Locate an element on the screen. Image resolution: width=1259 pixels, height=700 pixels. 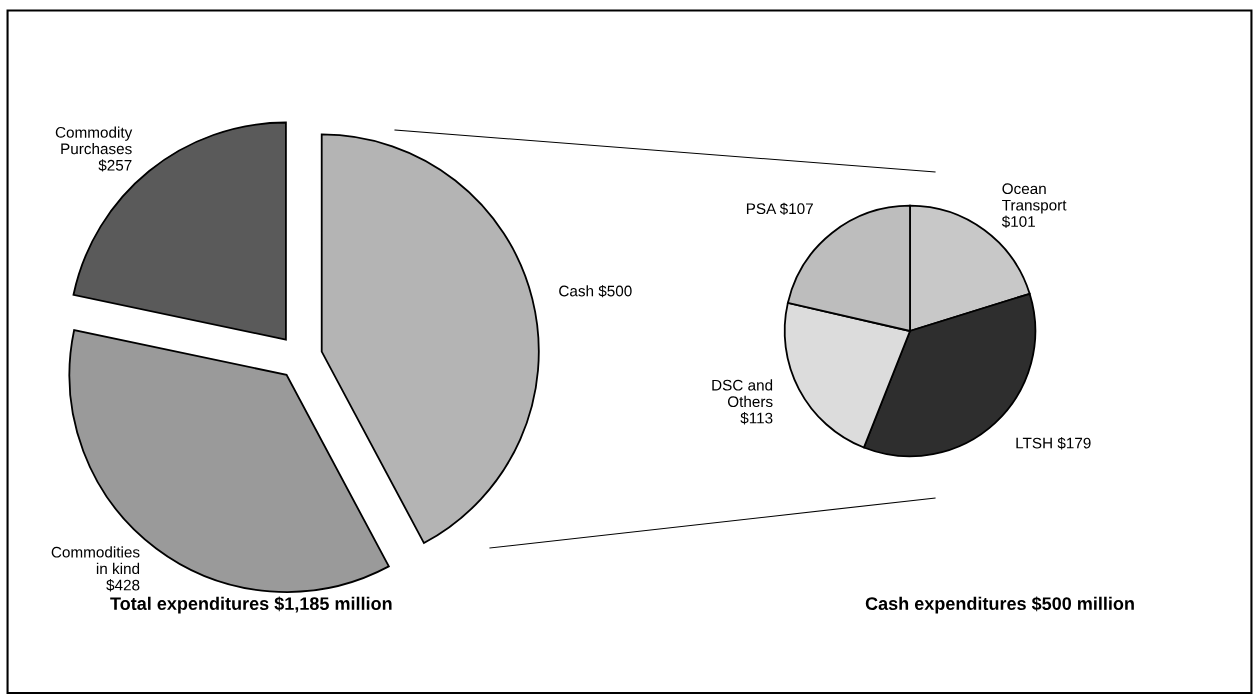
data-label: $428 is located at coordinates (123, 585).